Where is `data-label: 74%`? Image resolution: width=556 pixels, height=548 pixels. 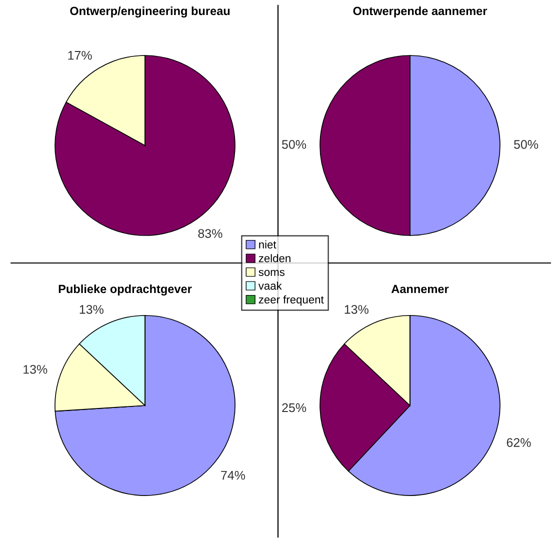 data-label: 74% is located at coordinates (233, 475).